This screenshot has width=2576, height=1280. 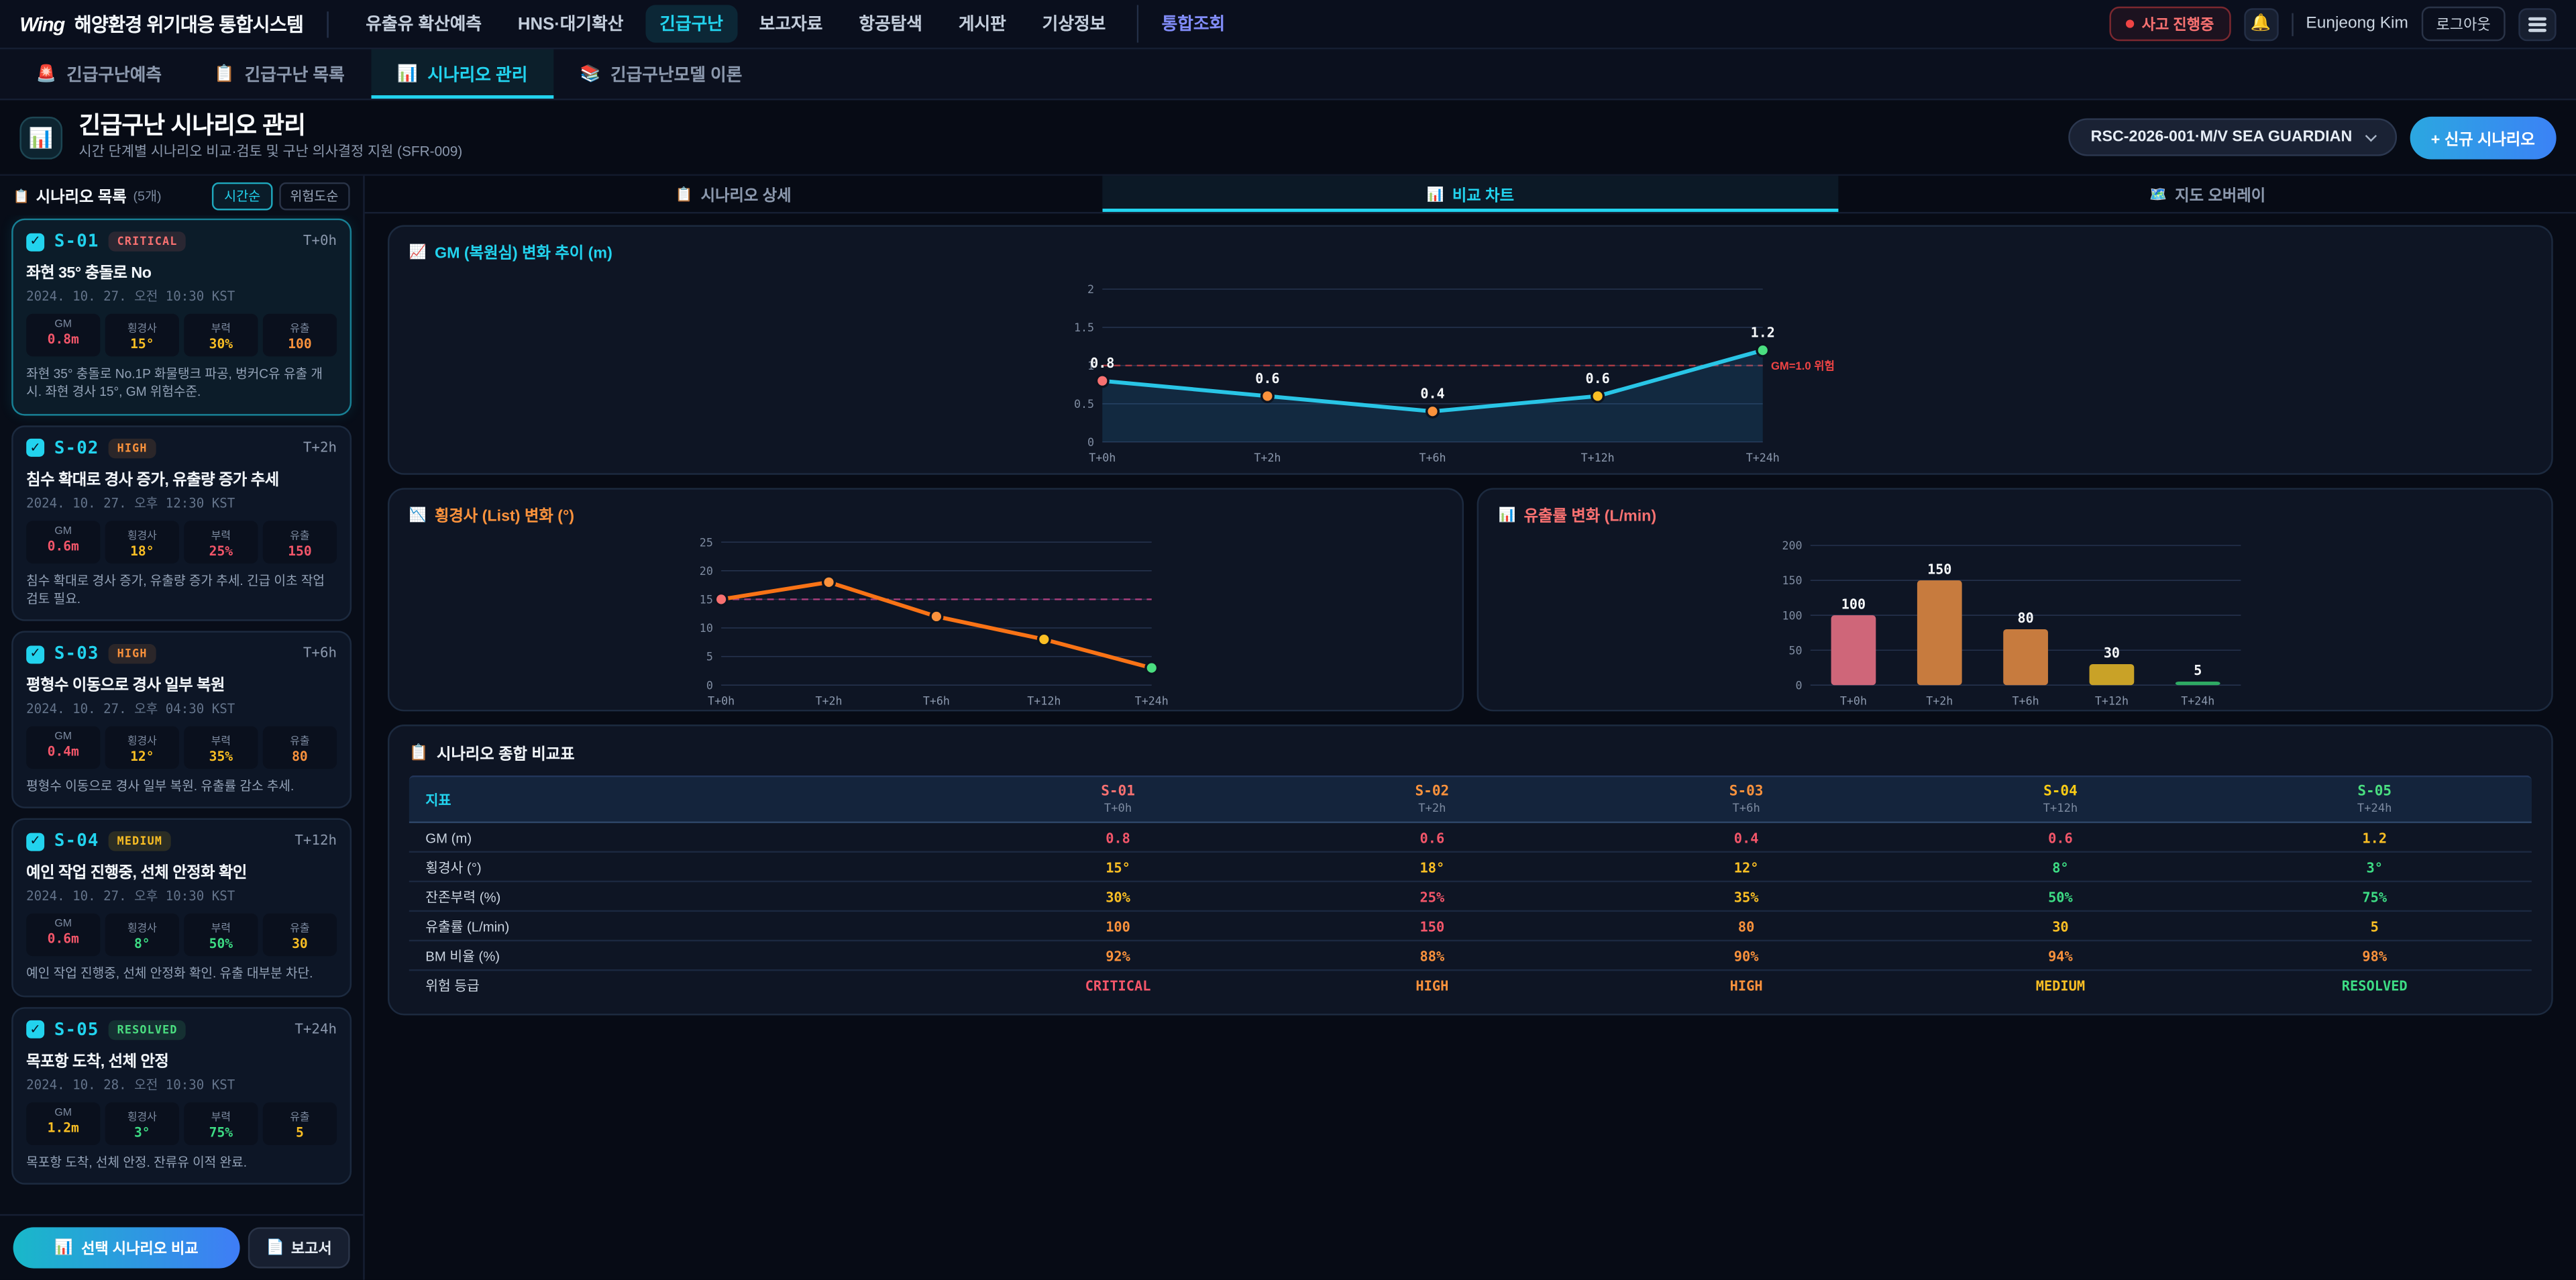 I want to click on view-tab-icon: 📊, so click(x=1435, y=192).